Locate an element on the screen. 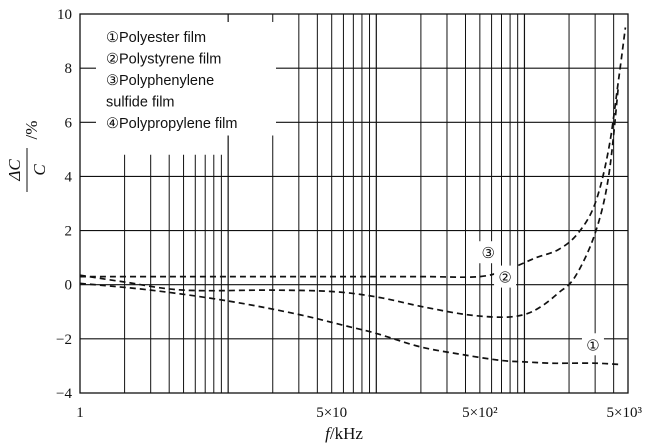 The width and height of the screenshot is (647, 448). legend-background is located at coordinates (186, 79).